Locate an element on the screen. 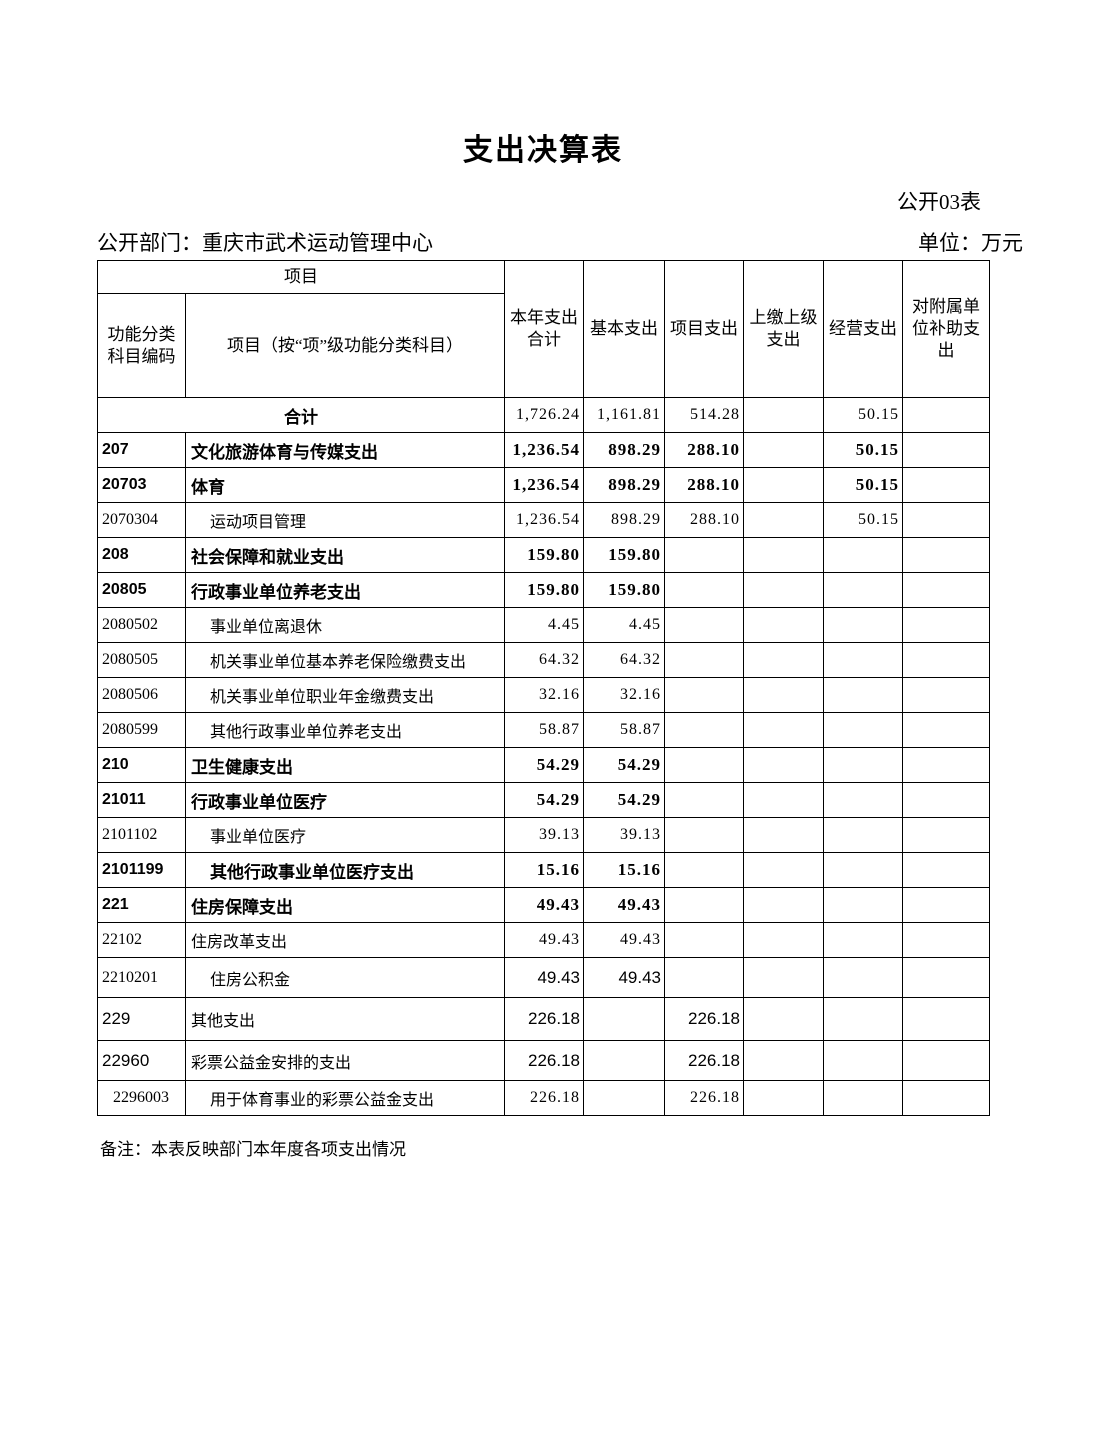 Image resolution: width=1105 pixels, height=1429 pixels. code-cell: 2101199 is located at coordinates (141, 870).